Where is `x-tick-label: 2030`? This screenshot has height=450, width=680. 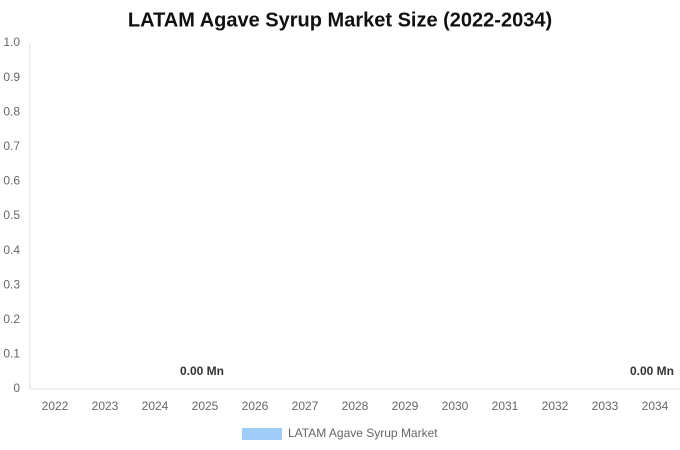
x-tick-label: 2030 is located at coordinates (455, 406).